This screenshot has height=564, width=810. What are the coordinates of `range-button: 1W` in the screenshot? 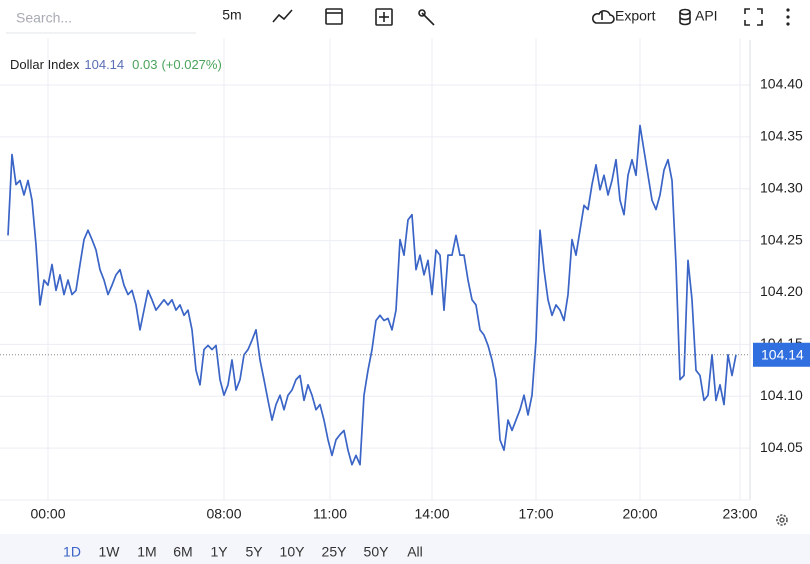 It's located at (110, 552).